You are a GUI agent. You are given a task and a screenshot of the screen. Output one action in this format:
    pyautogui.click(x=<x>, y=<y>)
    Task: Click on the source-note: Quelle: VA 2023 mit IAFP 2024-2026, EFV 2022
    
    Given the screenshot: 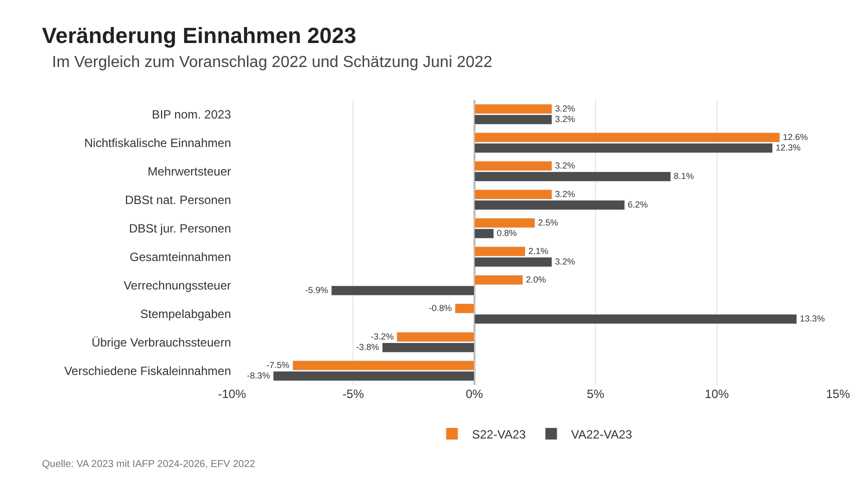 What is the action you would take?
    pyautogui.click(x=149, y=464)
    